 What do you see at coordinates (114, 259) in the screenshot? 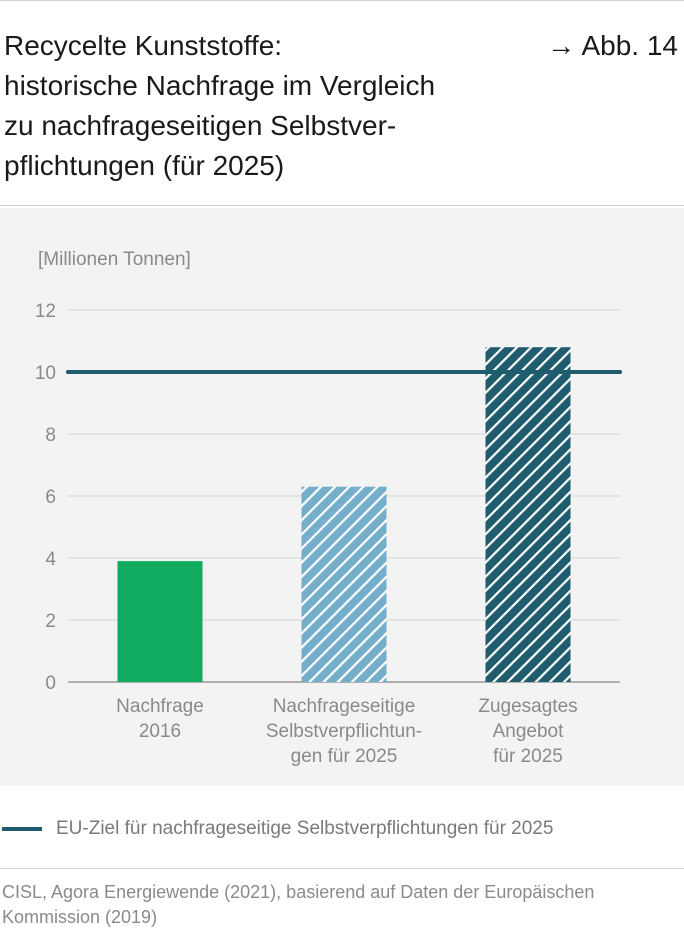
I see `y-axis-unit-label: [Millionen Tonnen]` at bounding box center [114, 259].